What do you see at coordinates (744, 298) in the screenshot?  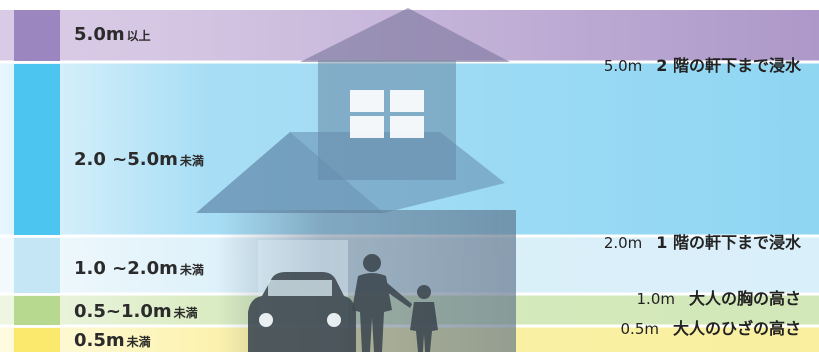 I see `annotation-description: 大人の胸の高さ` at bounding box center [744, 298].